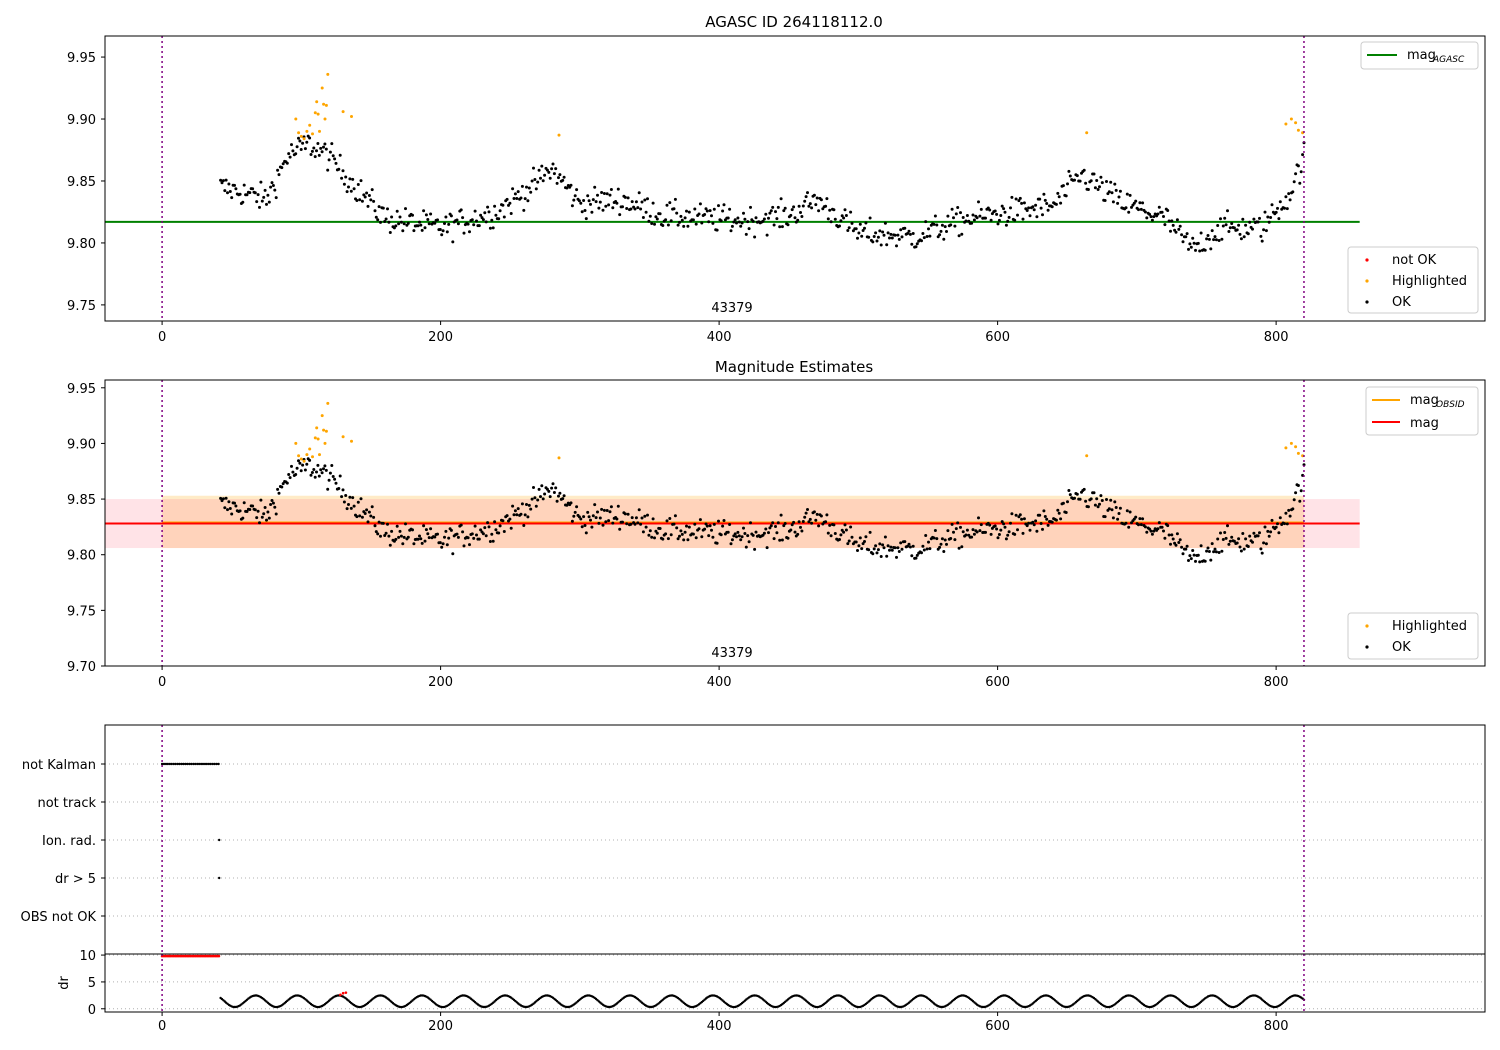 The height and width of the screenshot is (1050, 1500). What do you see at coordinates (1424, 400) in the screenshot?
I see `legend-label-mag-obsid: mag` at bounding box center [1424, 400].